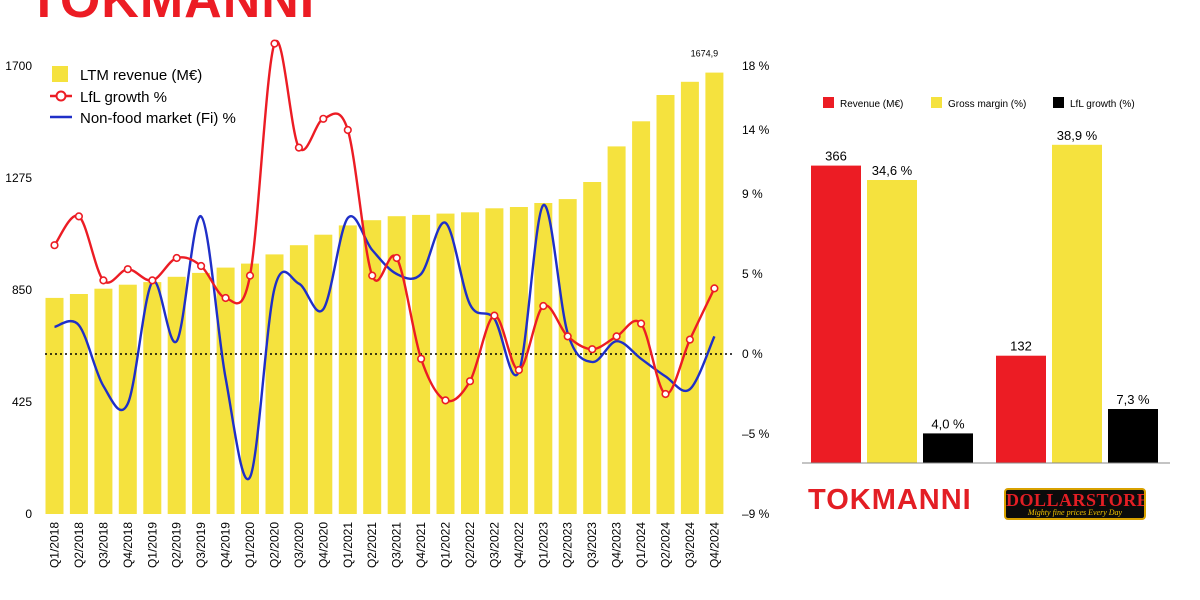  What do you see at coordinates (470, 545) in the screenshot?
I see `x-tick-label: Q2/2022` at bounding box center [470, 545].